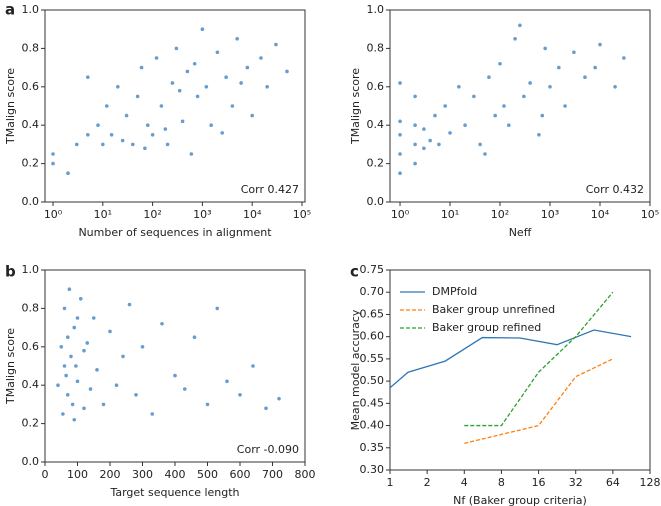  I want to click on x-tick-label: 700, so click(272, 474).